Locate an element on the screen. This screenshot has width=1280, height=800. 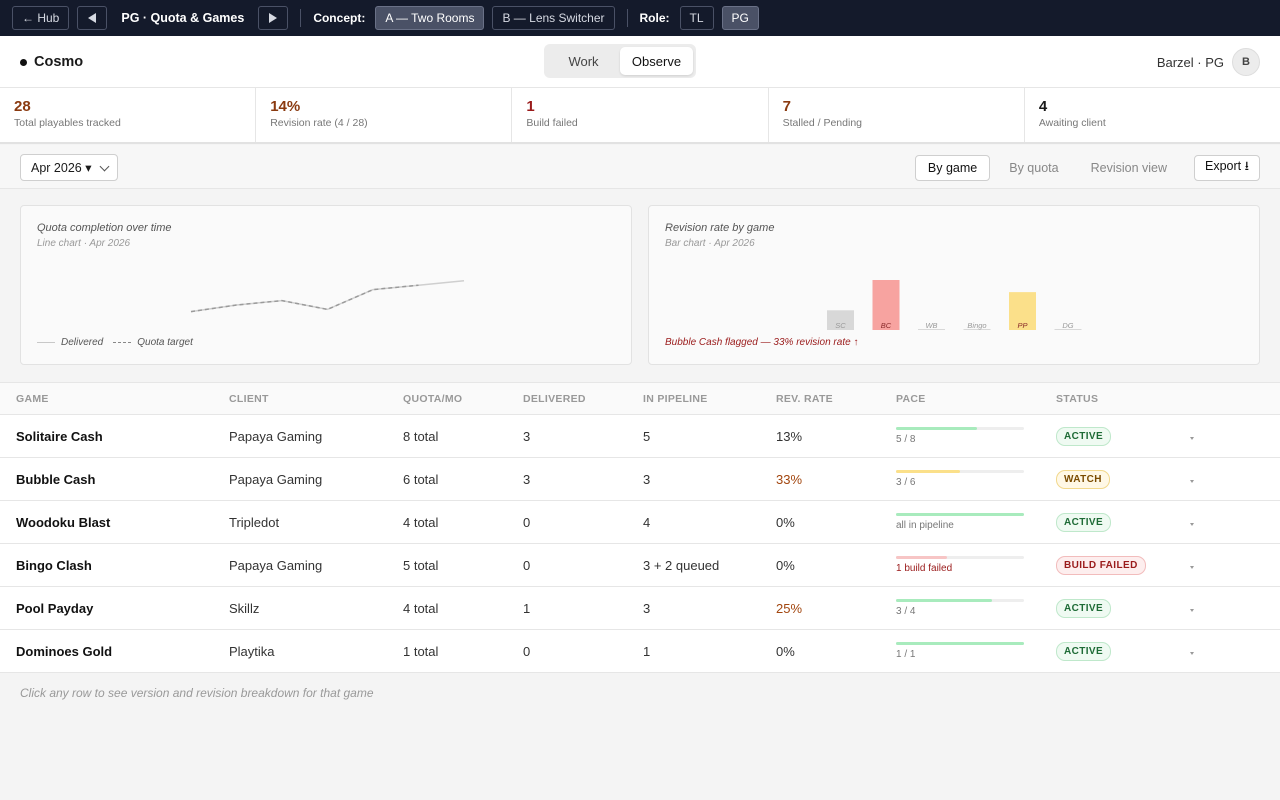
cell-game: Woodoku Blast is located at coordinates (63, 522).